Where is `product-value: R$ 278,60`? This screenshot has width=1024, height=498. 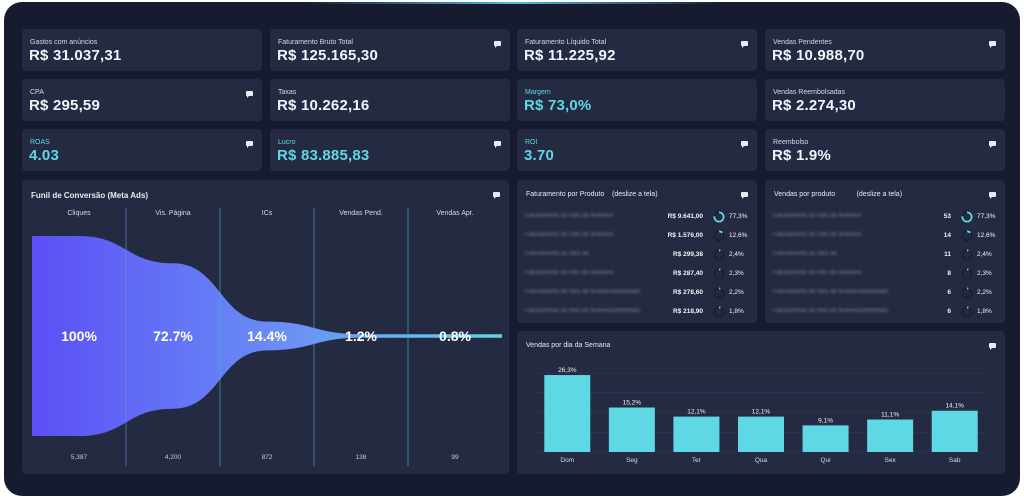
product-value: R$ 278,60 is located at coordinates (688, 292).